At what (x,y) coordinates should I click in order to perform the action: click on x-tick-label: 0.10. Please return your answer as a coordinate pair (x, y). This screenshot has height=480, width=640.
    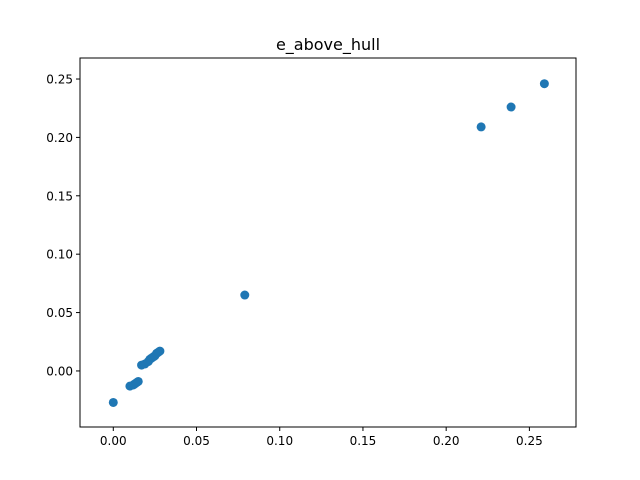
    Looking at the image, I should click on (279, 441).